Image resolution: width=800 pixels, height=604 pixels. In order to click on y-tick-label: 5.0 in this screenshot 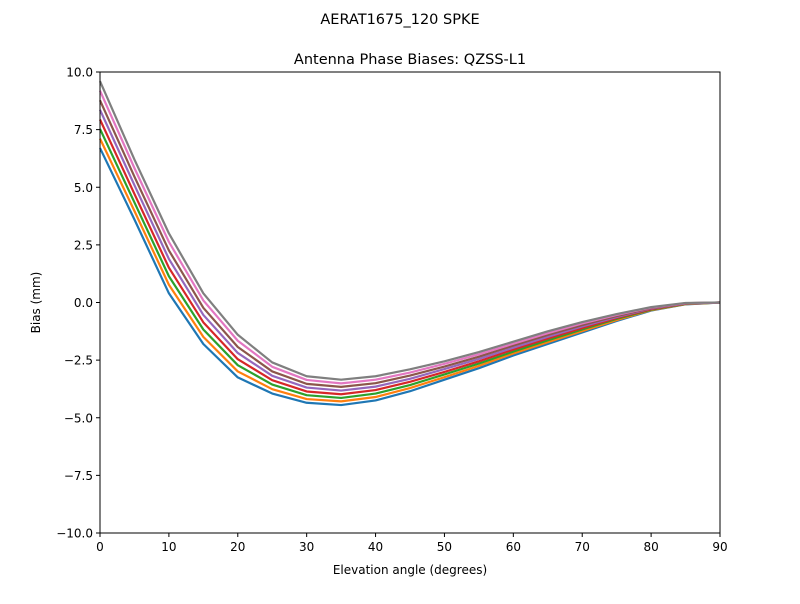, I will do `click(83, 188)`.